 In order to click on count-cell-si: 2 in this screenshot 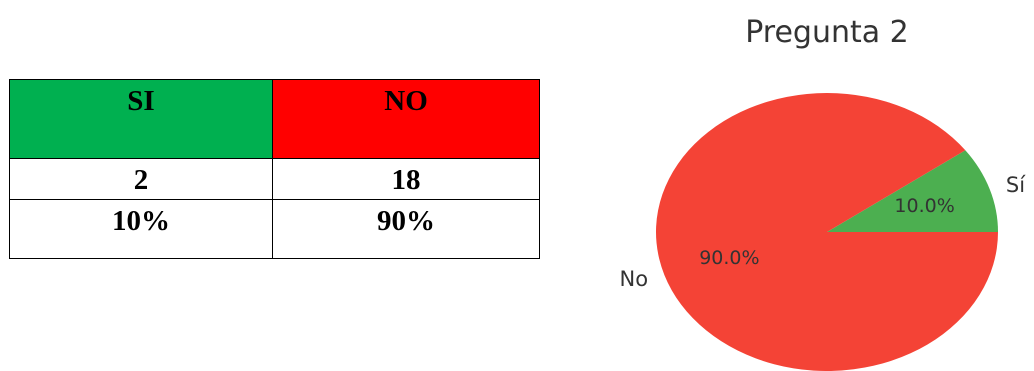, I will do `click(141, 179)`.